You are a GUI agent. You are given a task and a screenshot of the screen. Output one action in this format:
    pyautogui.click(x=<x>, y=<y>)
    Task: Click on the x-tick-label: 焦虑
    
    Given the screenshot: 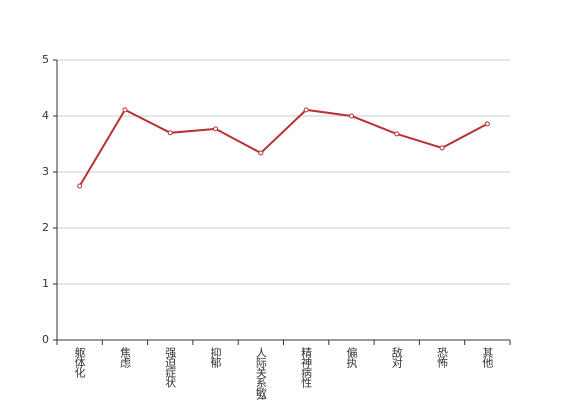 What is the action you would take?
    pyautogui.click(x=124, y=357)
    